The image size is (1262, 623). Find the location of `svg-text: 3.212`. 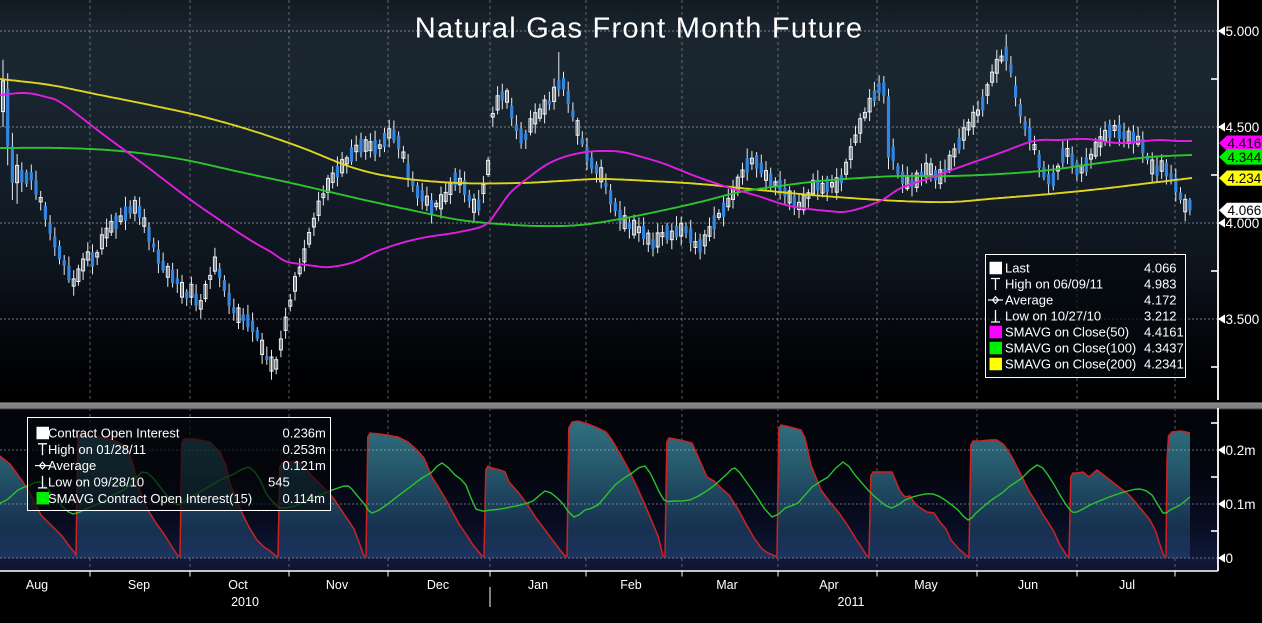

svg-text: 3.212 is located at coordinates (1160, 316).